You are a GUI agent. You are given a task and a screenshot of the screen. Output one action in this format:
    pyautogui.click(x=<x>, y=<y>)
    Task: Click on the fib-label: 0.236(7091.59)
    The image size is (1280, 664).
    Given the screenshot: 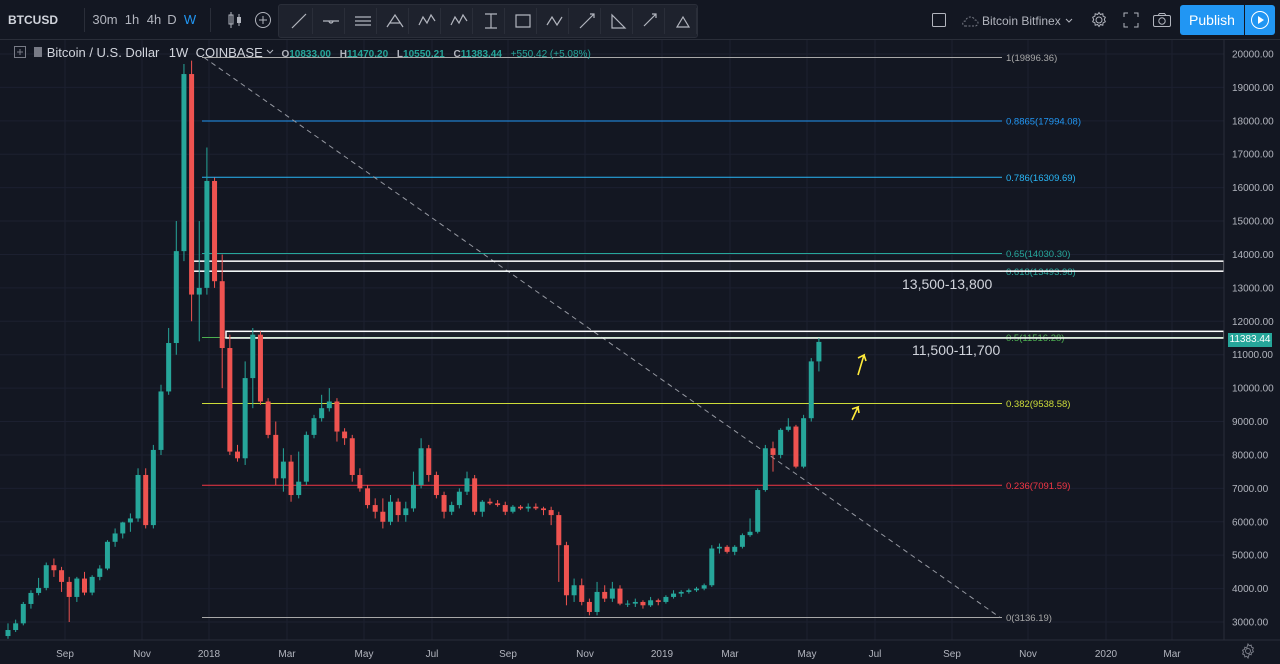 What is the action you would take?
    pyautogui.click(x=1038, y=486)
    